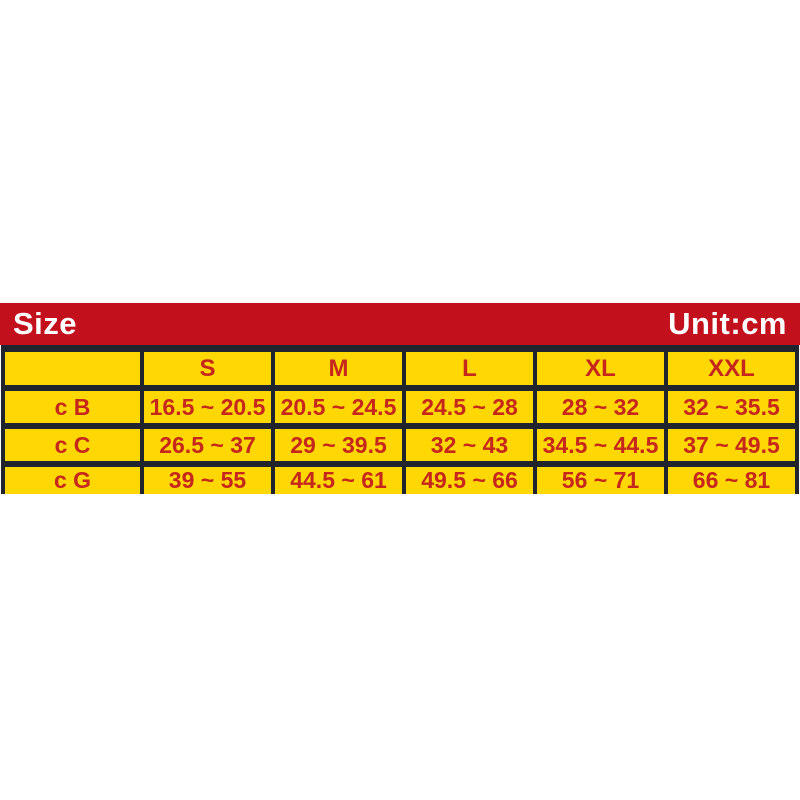 The height and width of the screenshot is (800, 800). Describe the element at coordinates (600, 368) in the screenshot. I see `column-header-xl: XL` at that location.